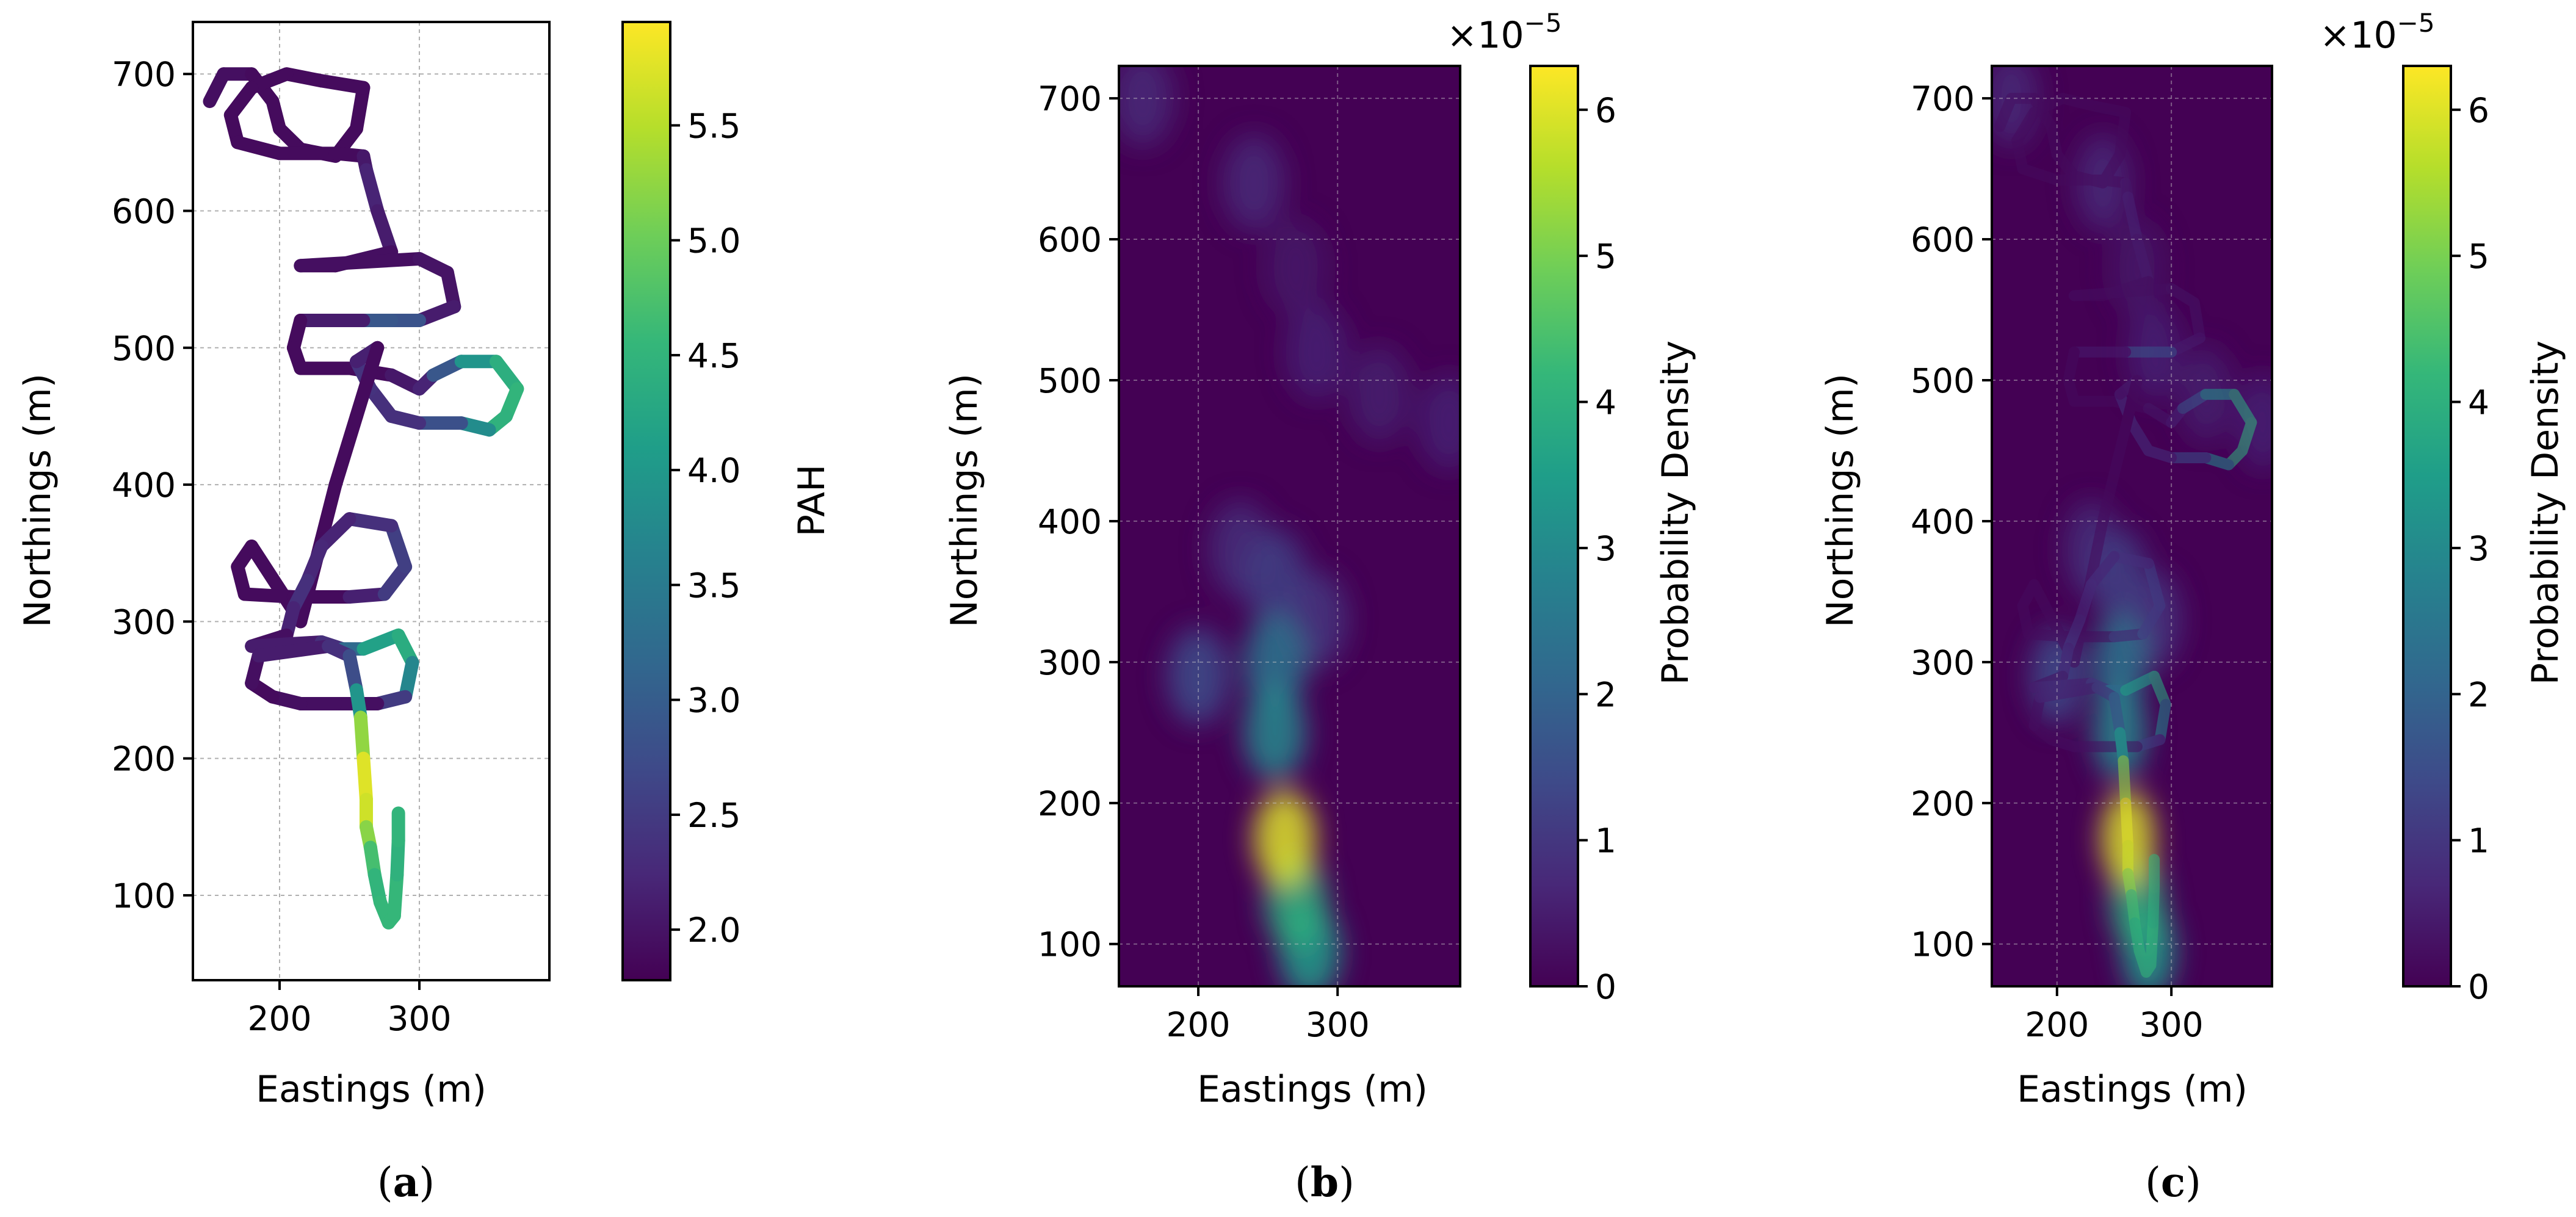  What do you see at coordinates (1605, 402) in the screenshot?
I see `panel-b-cbtick-label-4: 4` at bounding box center [1605, 402].